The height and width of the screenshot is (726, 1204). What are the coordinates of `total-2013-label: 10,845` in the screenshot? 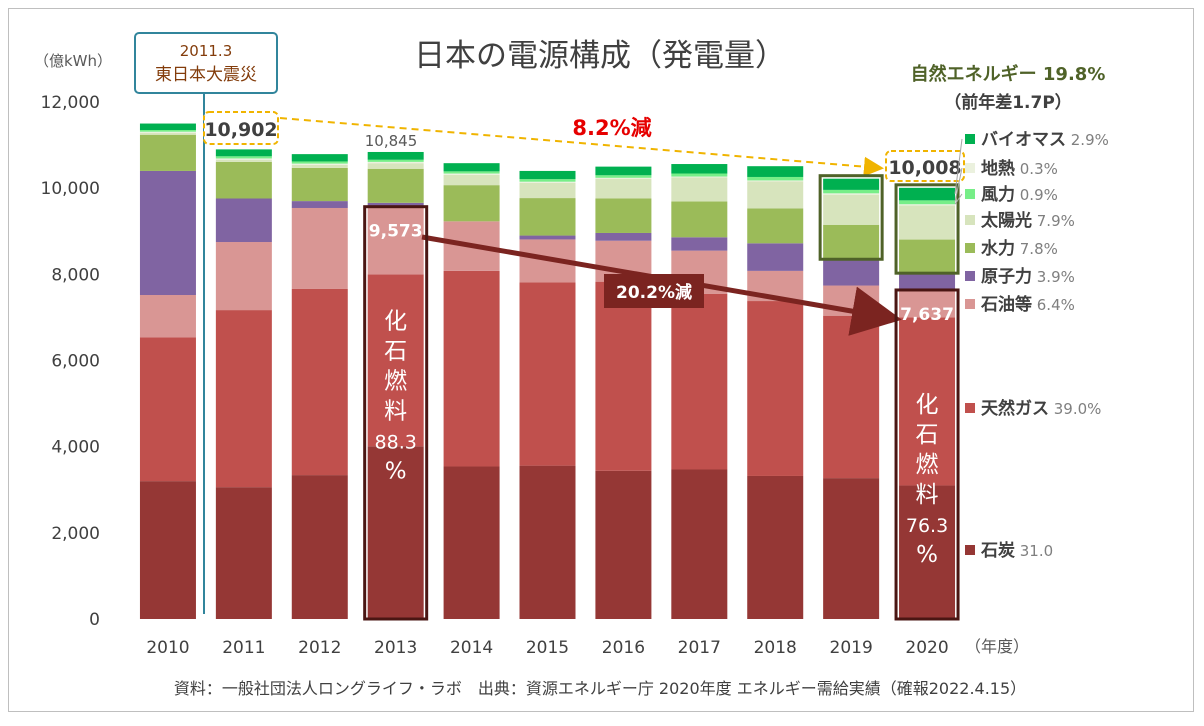 It's located at (391, 141).